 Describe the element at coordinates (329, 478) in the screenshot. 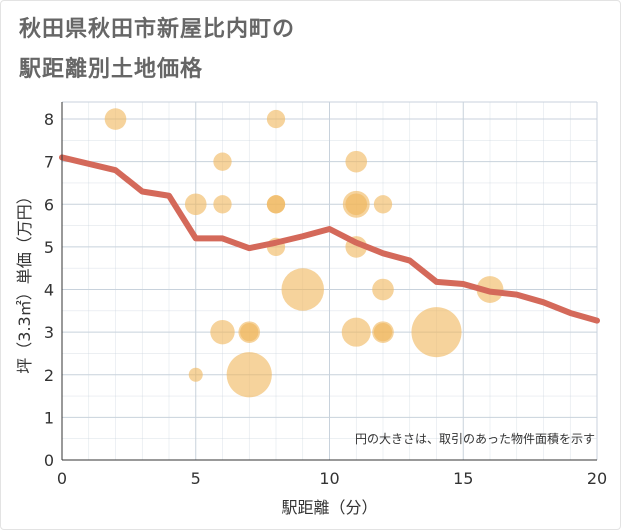

I see `x-tick-label: 10` at that location.